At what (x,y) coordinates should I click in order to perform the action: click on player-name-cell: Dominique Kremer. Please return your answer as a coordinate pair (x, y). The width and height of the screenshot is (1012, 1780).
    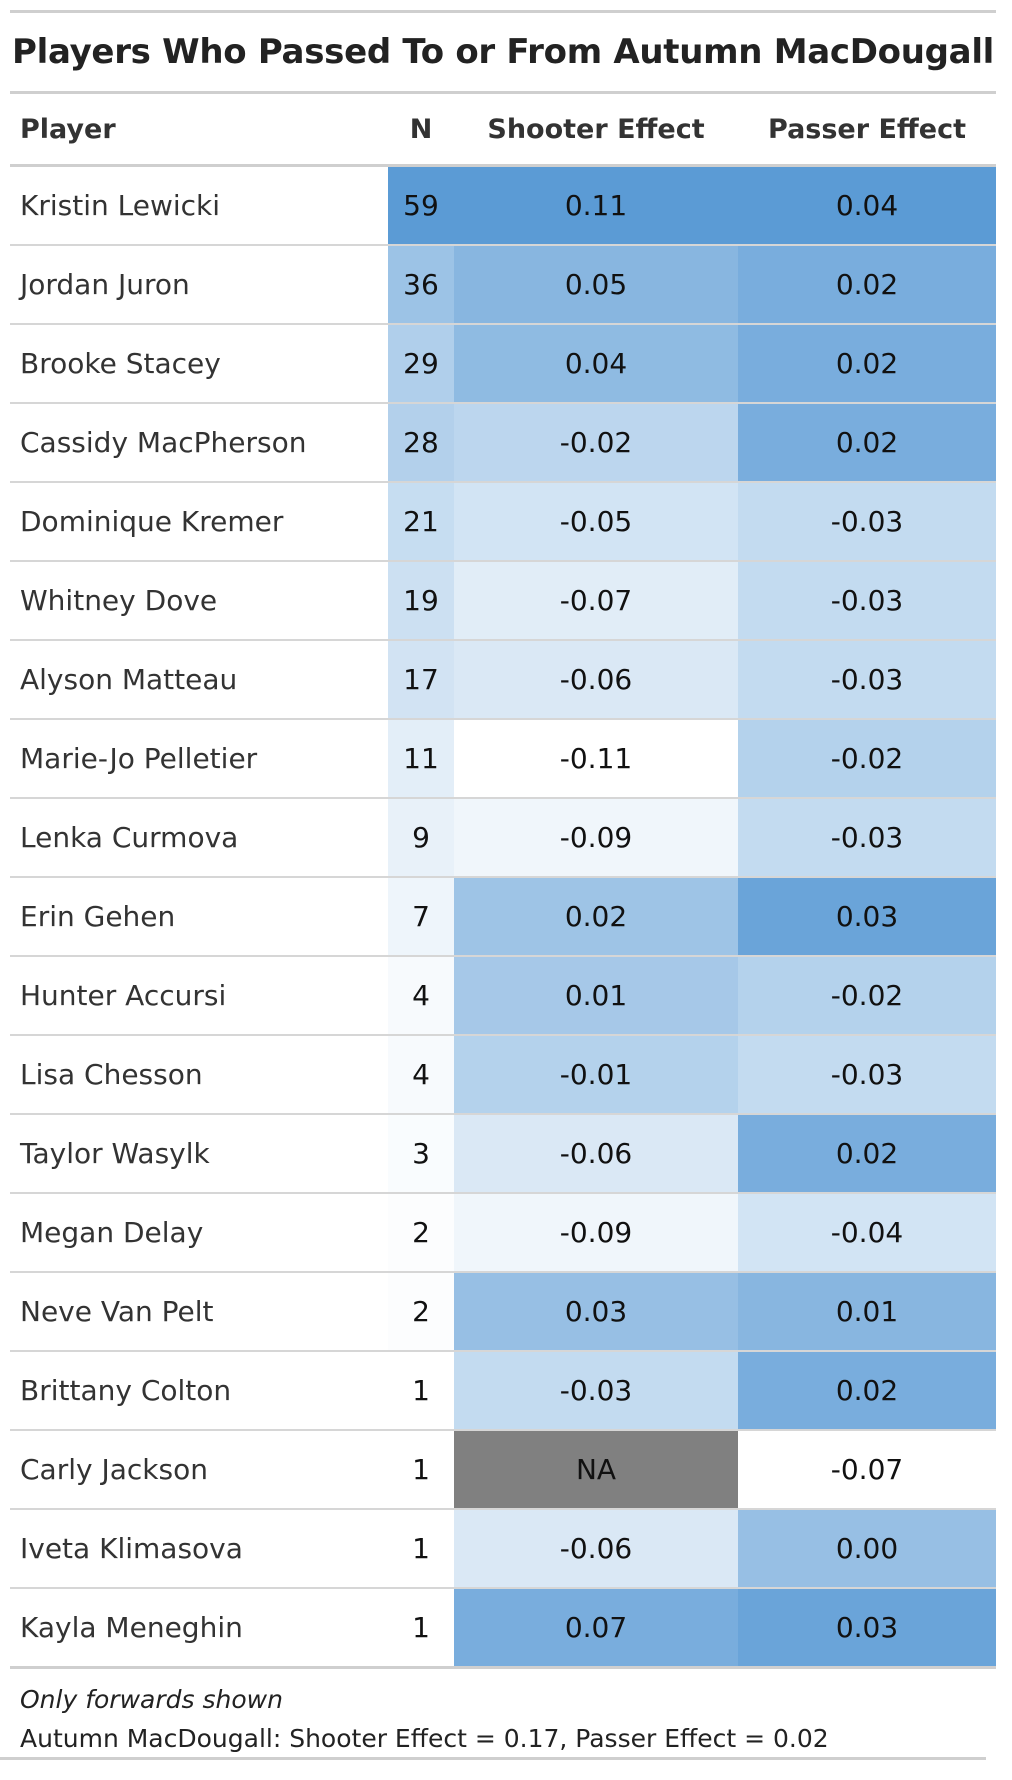
    Looking at the image, I should click on (199, 522).